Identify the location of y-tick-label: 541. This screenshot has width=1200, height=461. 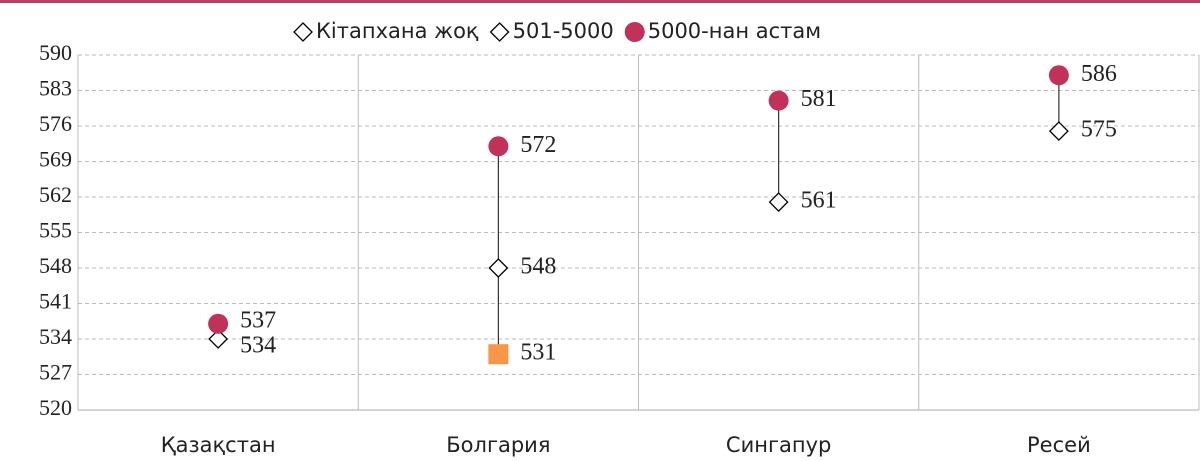
(55, 301).